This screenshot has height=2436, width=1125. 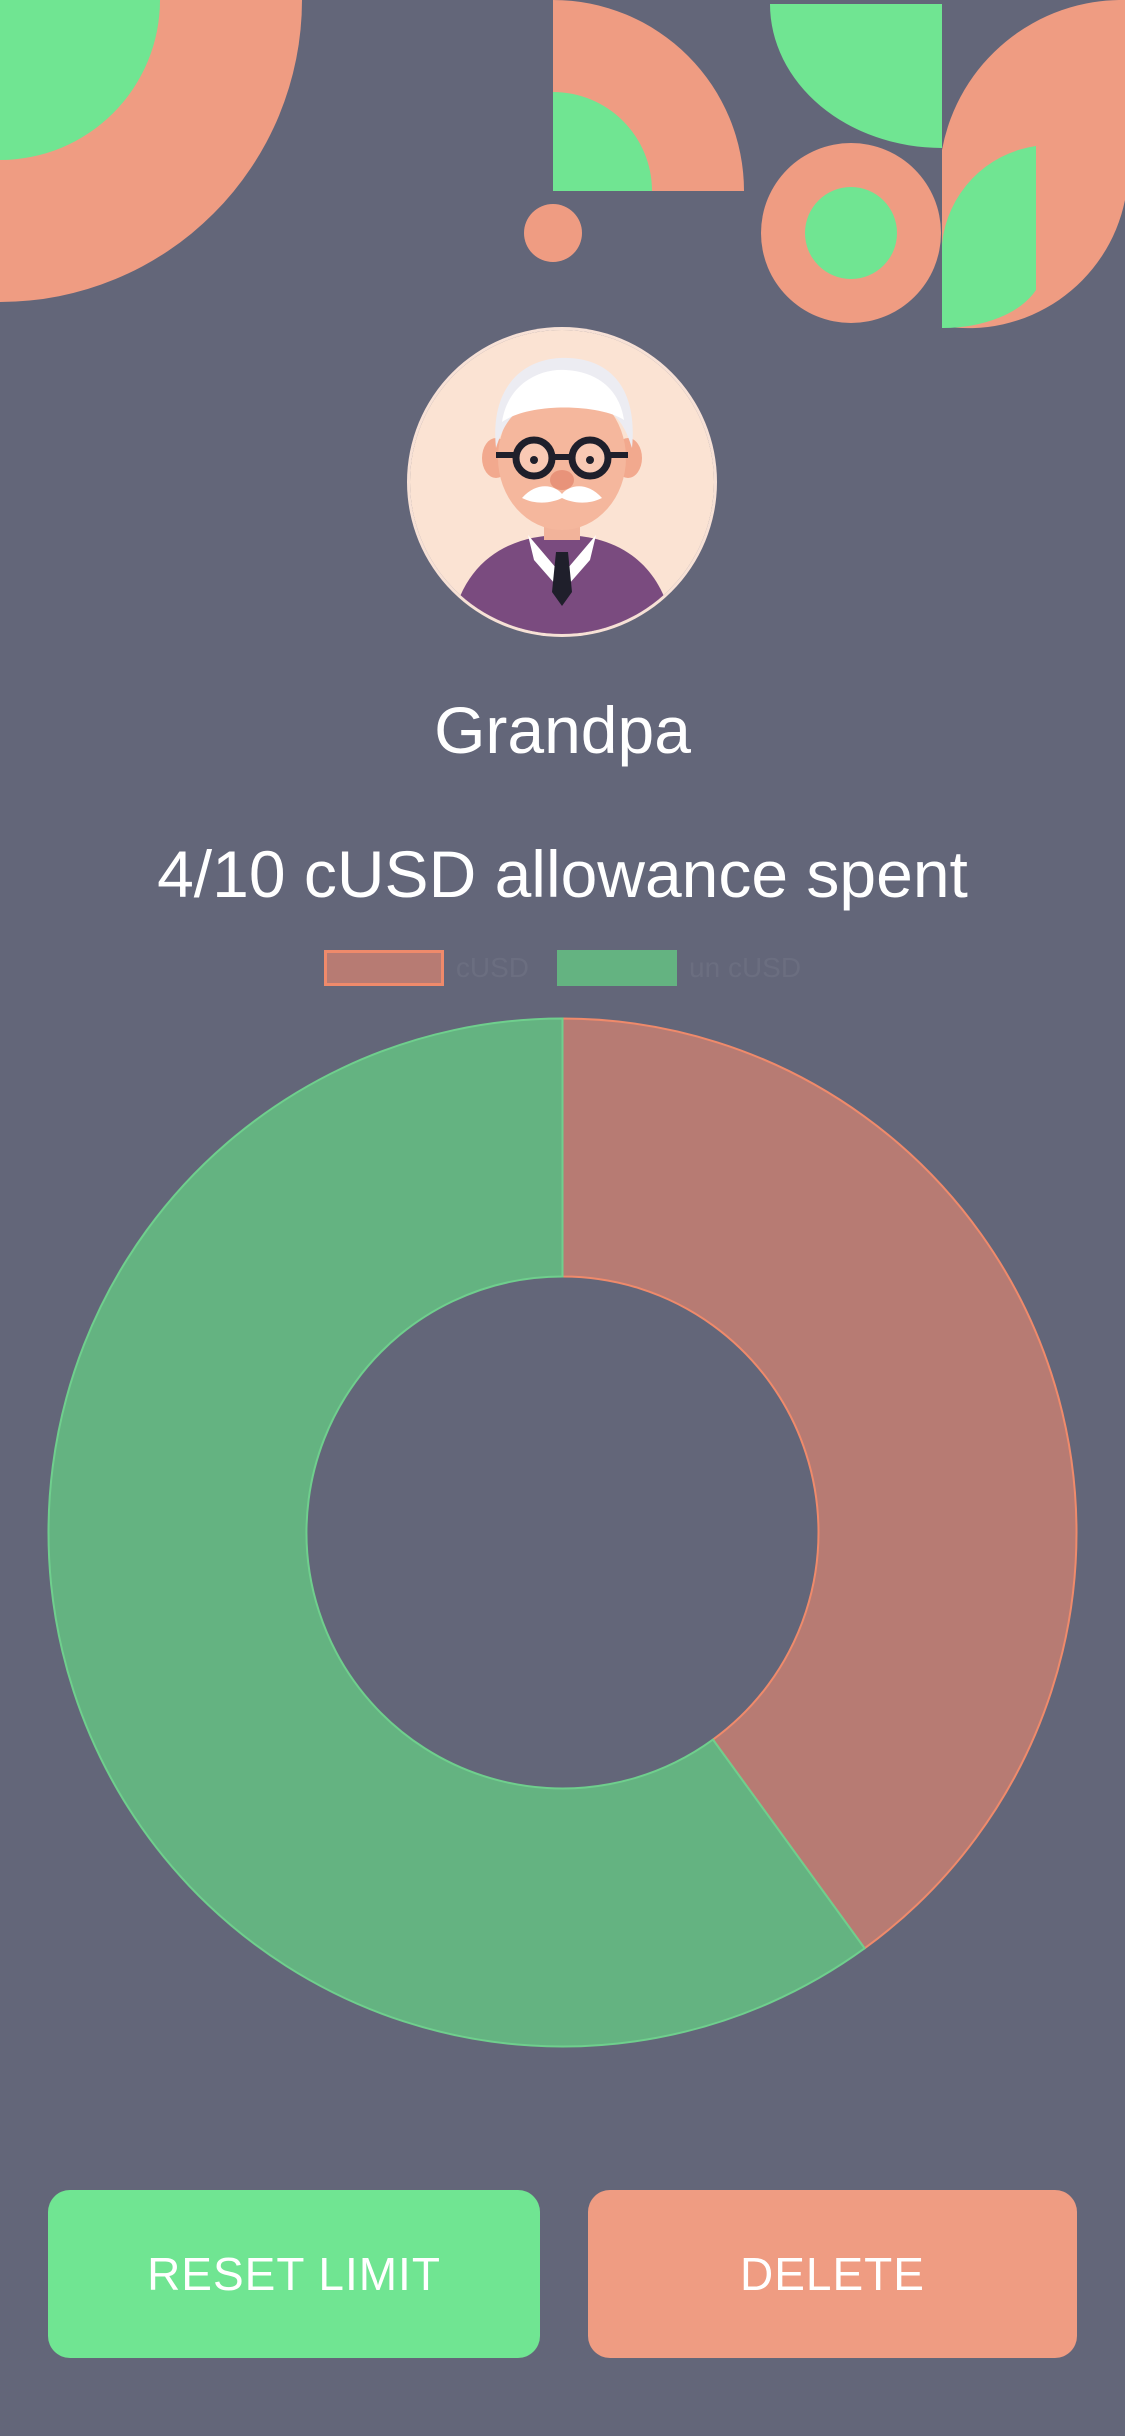 I want to click on reset-limit-button: RESET LIMIT, so click(x=294, y=2274).